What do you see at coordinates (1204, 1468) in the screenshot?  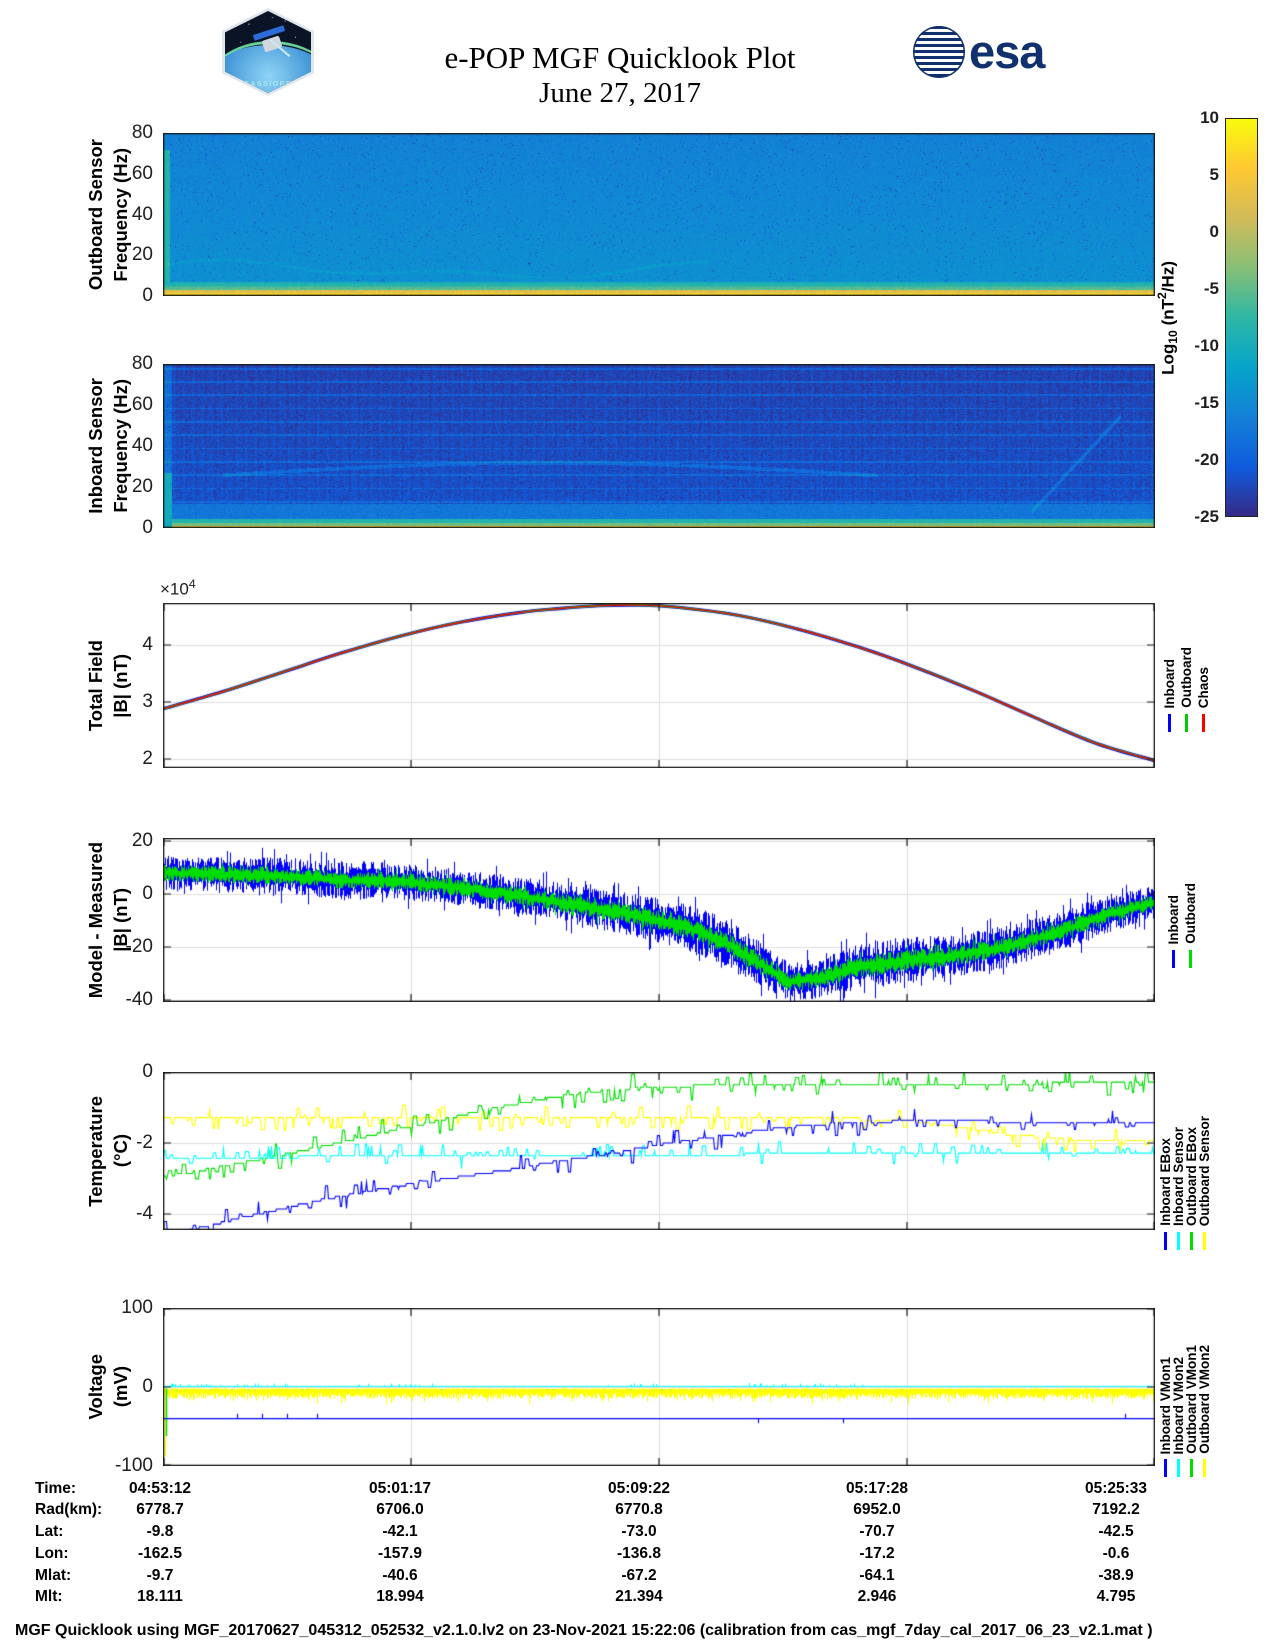 I see `legend-swatch-outboard-vmon2` at bounding box center [1204, 1468].